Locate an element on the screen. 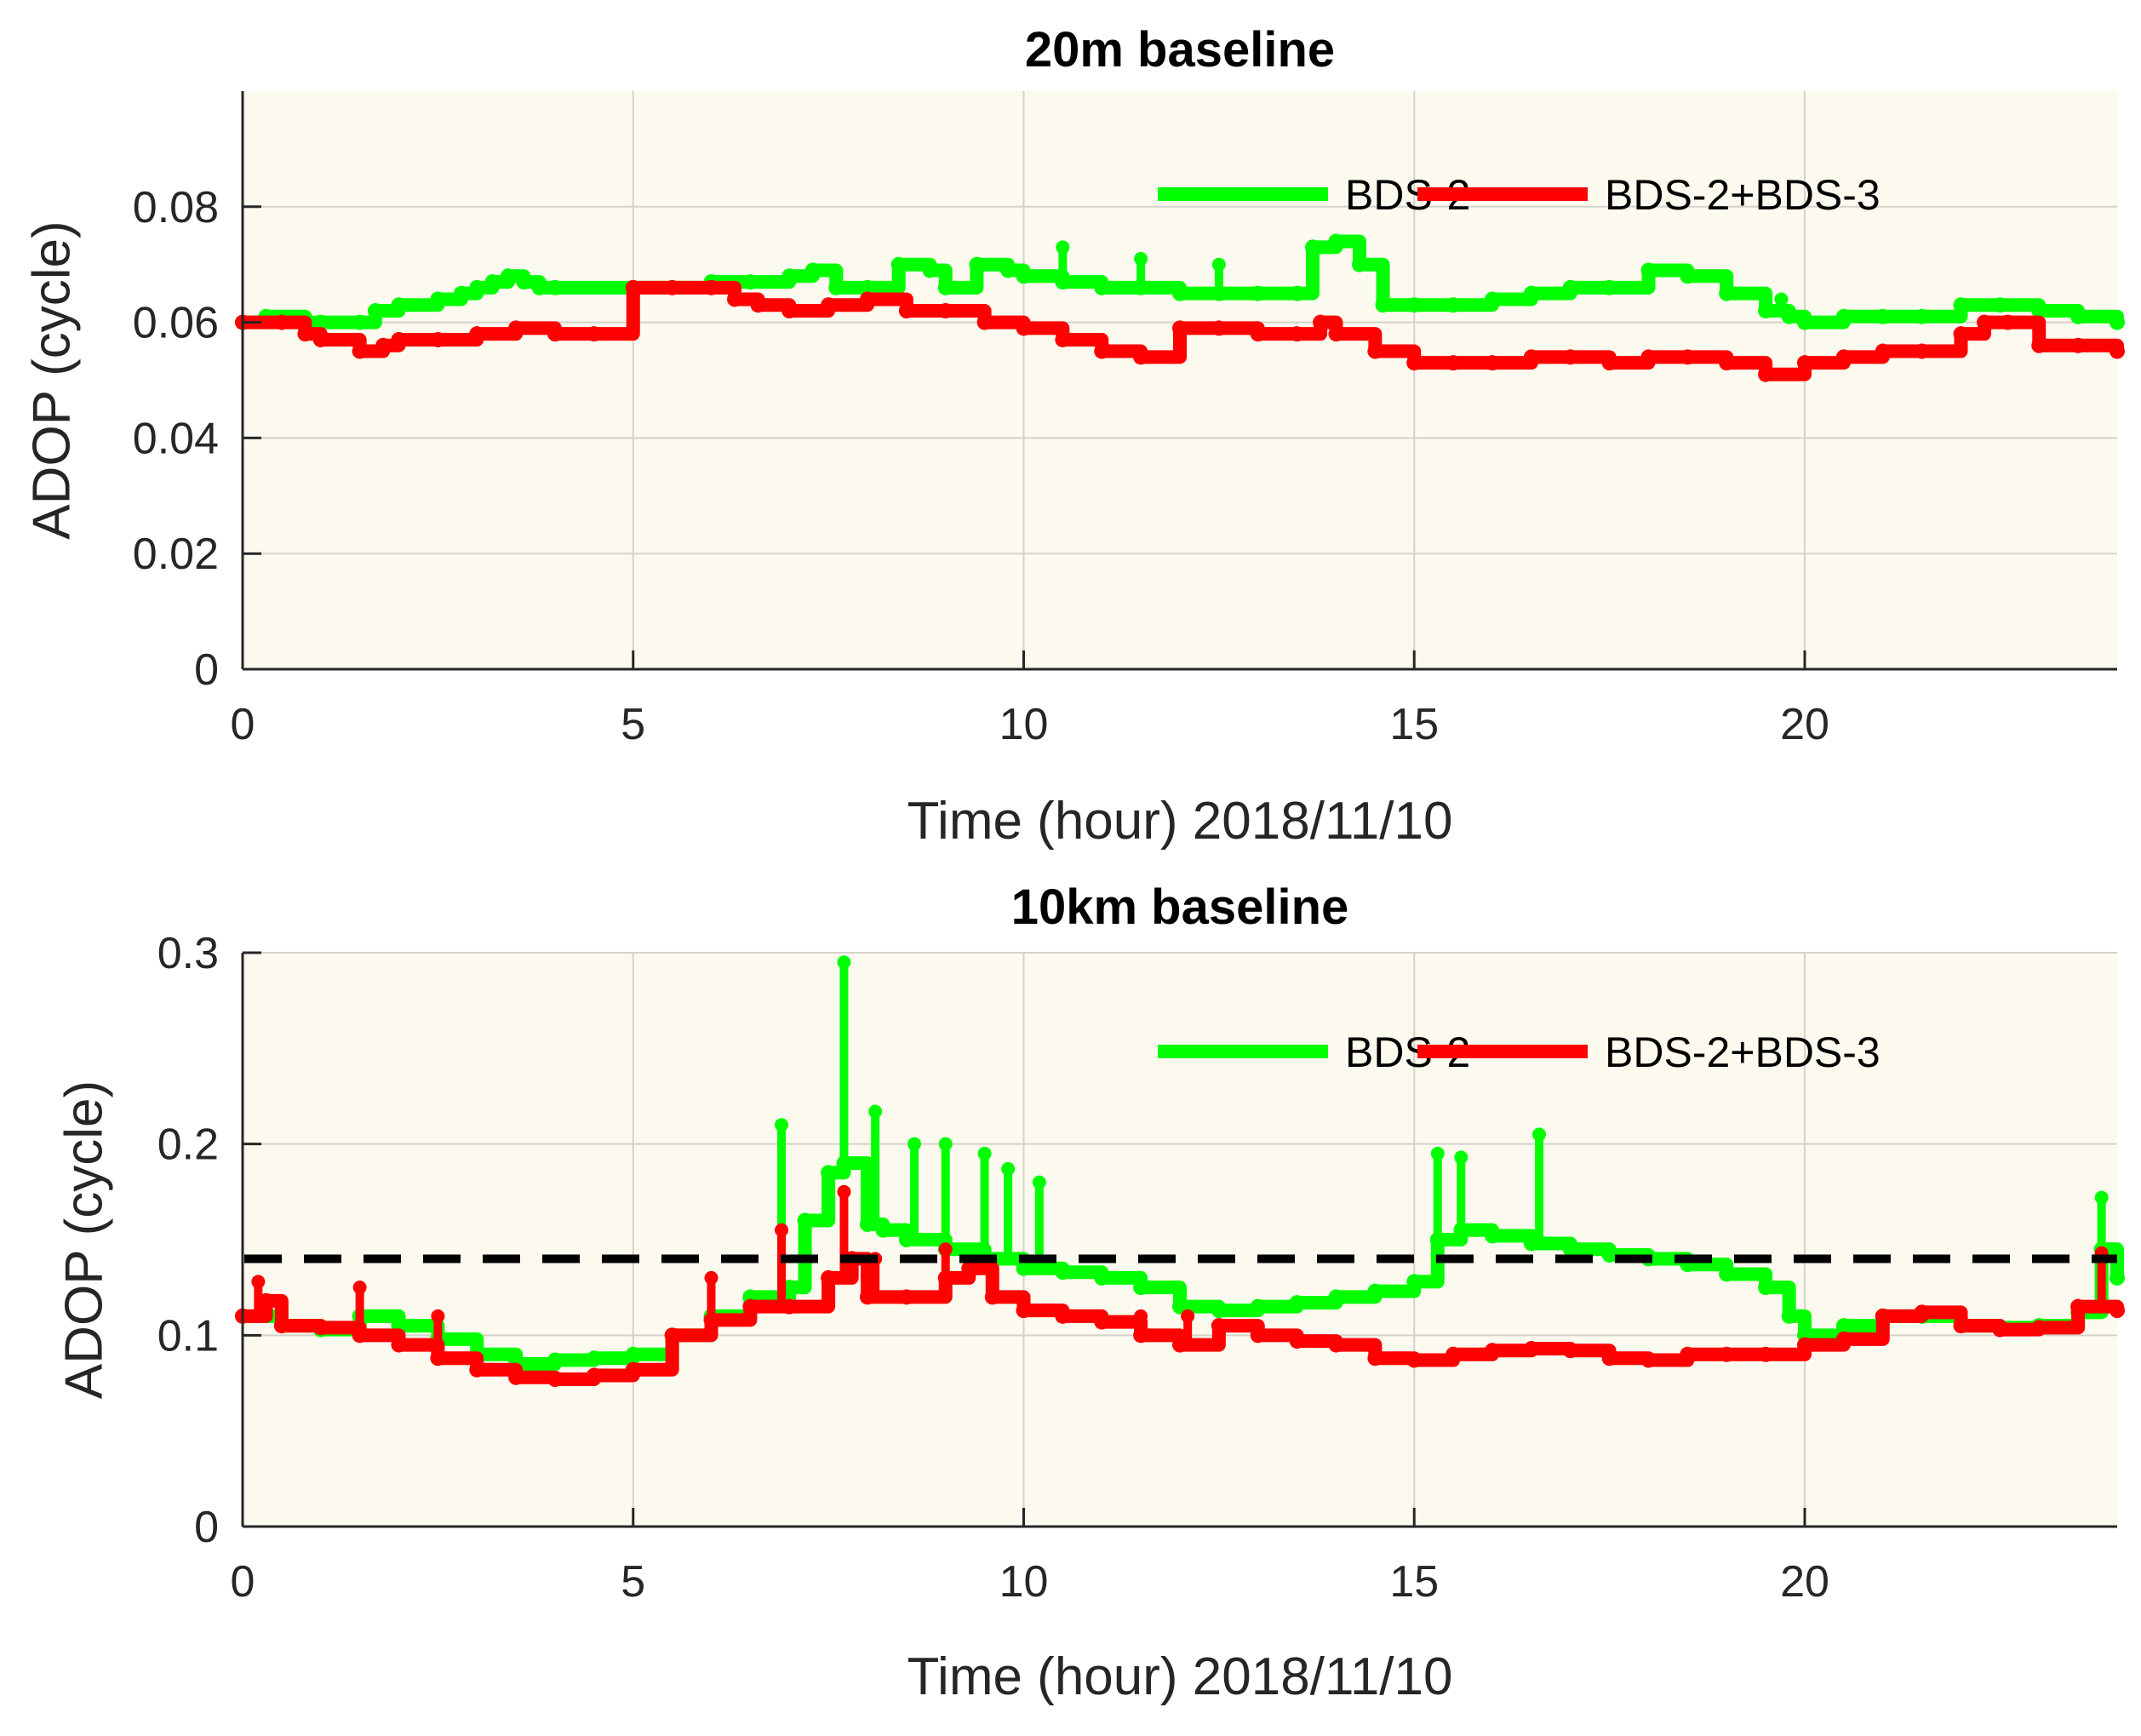  y-tick-label: 0.02 is located at coordinates (176, 554).